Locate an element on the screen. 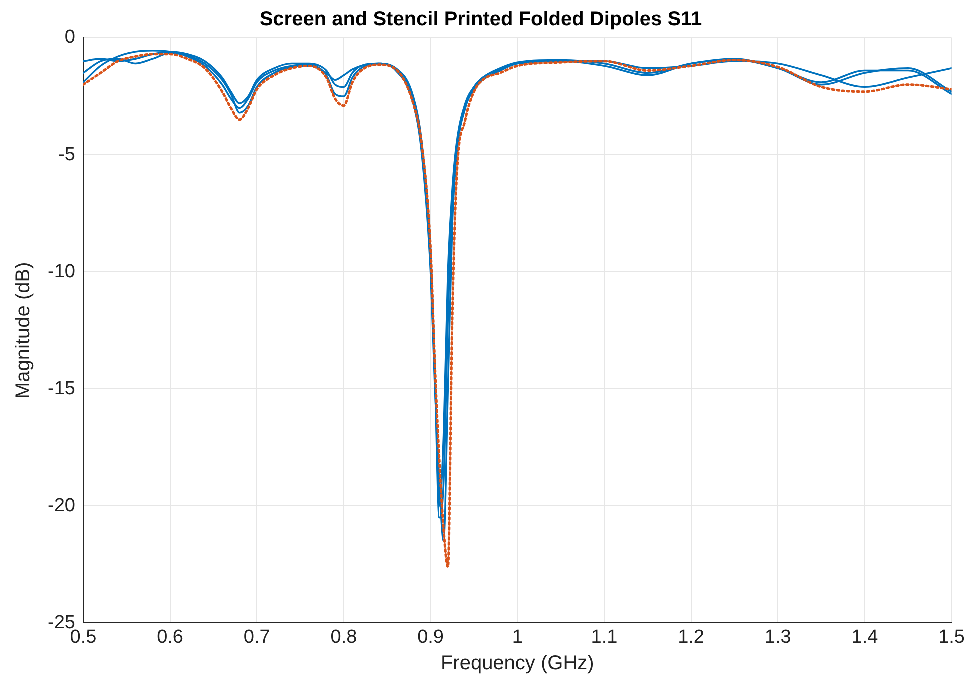 The width and height of the screenshot is (977, 685). x-tick-label: 0.8 is located at coordinates (344, 637).